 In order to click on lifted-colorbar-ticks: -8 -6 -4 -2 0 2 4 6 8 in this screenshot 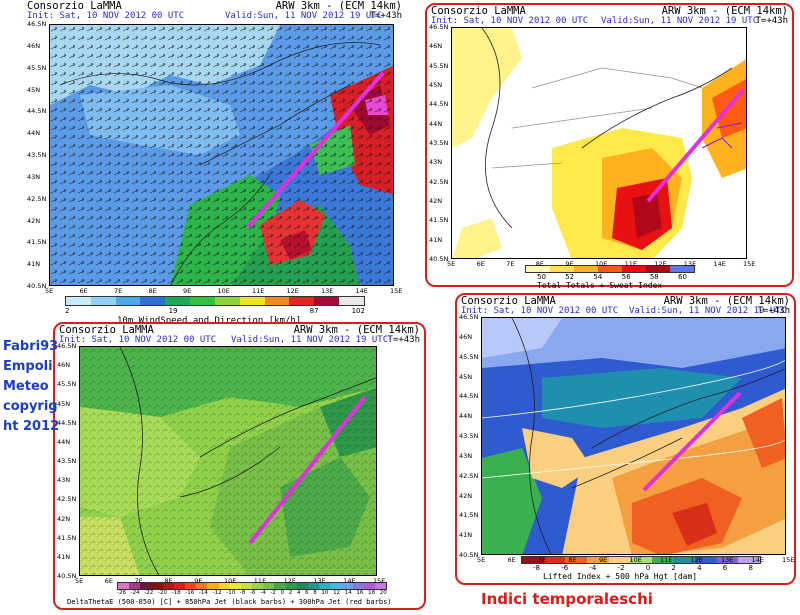, I will do `click(643, 568)`.